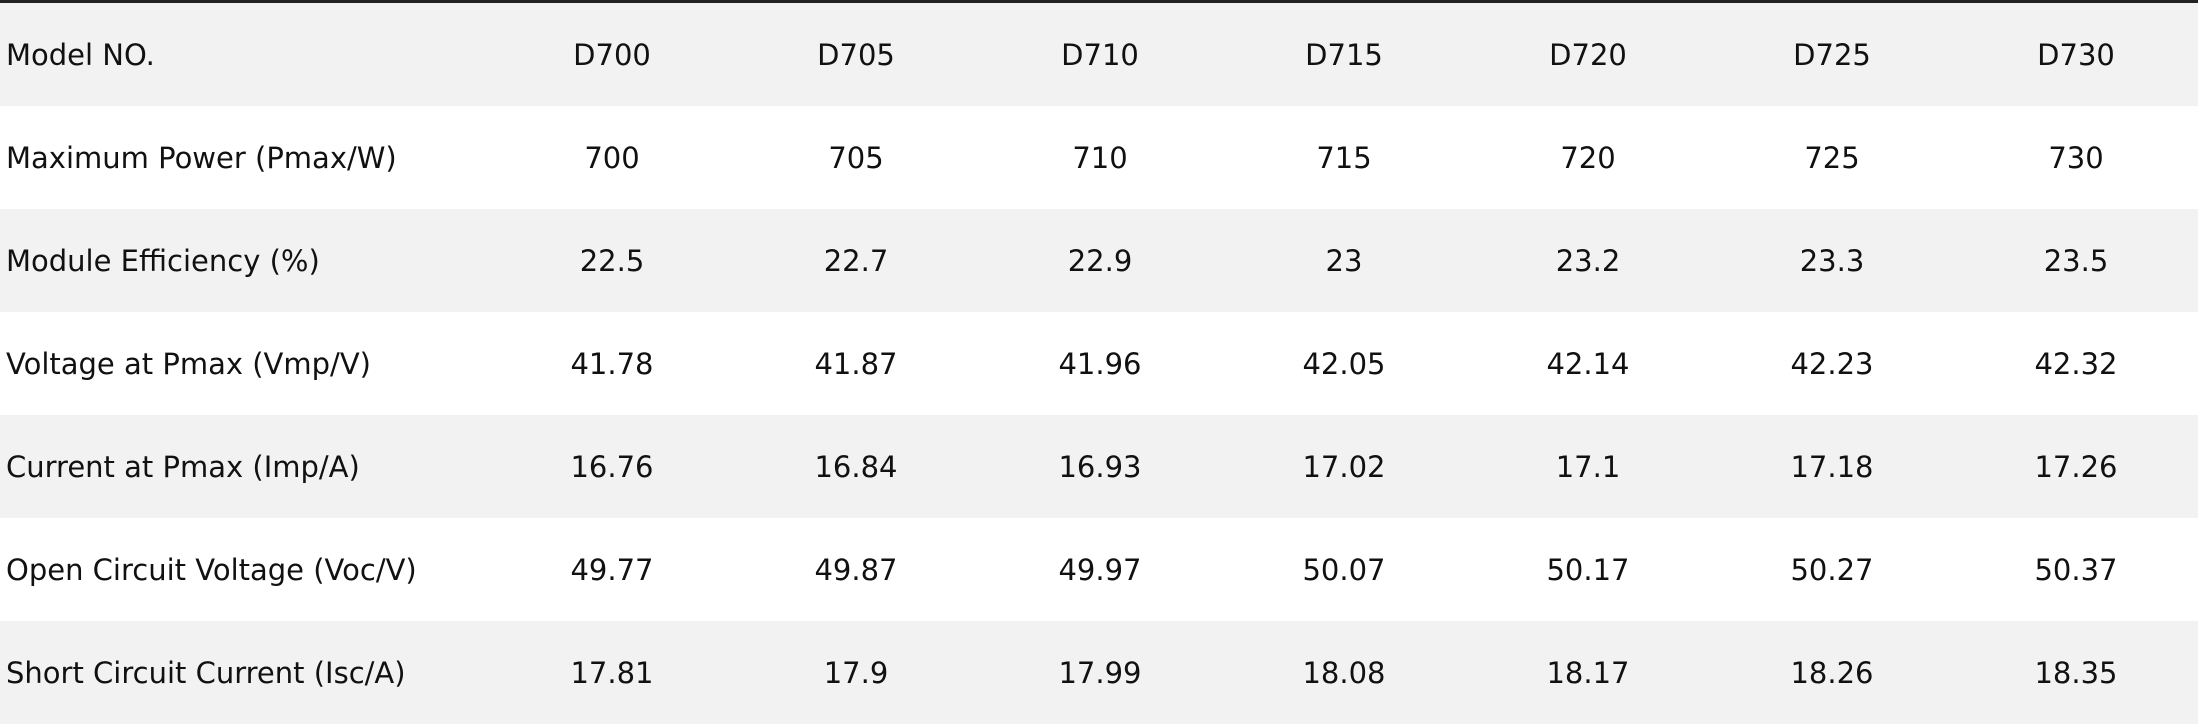 This screenshot has width=2198, height=728. Describe the element at coordinates (2076, 466) in the screenshot. I see `table-cell: 17.26` at that location.